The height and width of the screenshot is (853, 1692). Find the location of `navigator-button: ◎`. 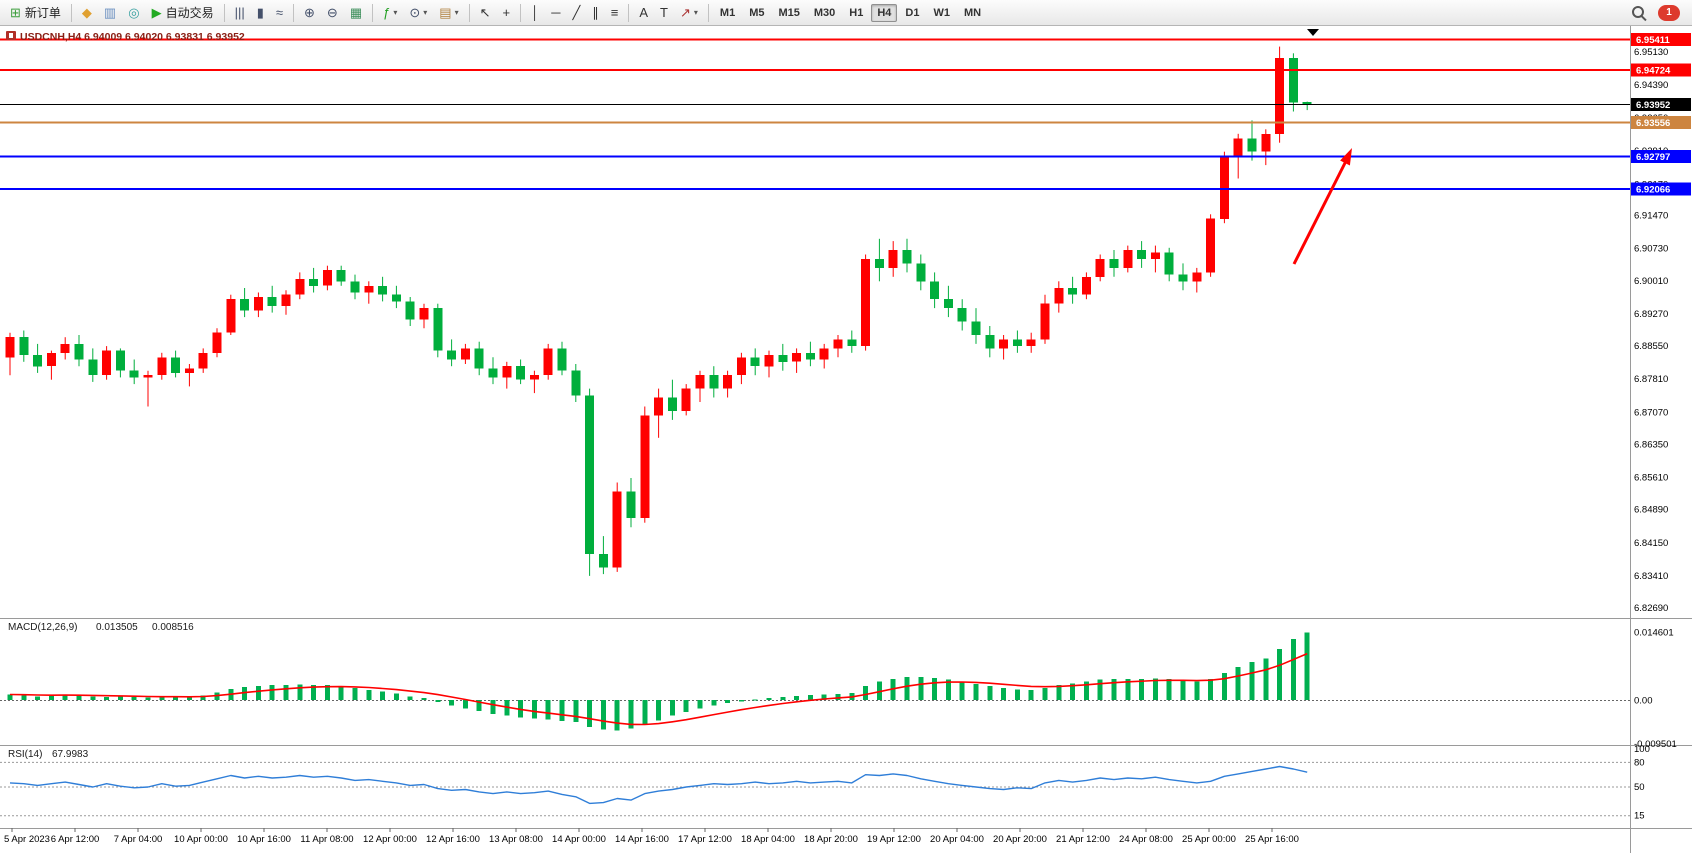

navigator-button: ◎ is located at coordinates (133, 12).